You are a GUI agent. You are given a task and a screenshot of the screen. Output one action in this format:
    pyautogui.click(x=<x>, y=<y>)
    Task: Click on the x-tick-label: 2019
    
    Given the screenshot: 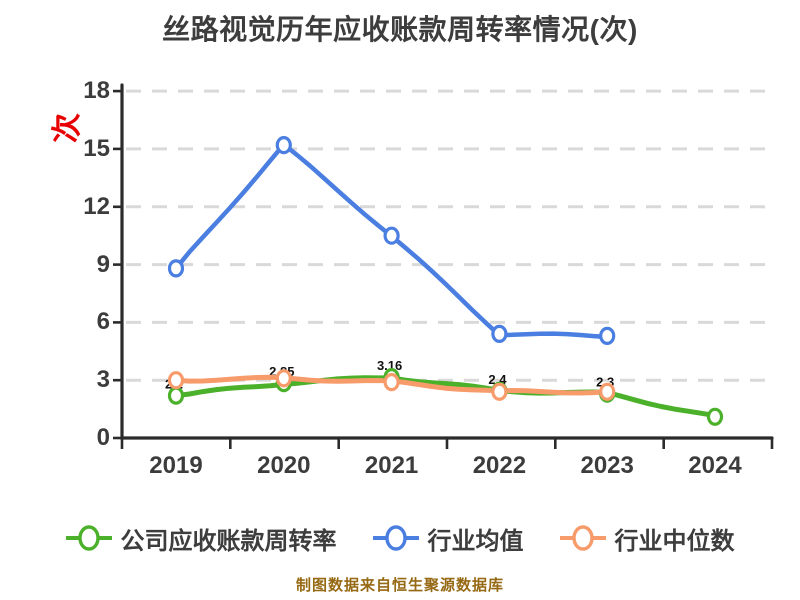 What is the action you would take?
    pyautogui.click(x=176, y=465)
    